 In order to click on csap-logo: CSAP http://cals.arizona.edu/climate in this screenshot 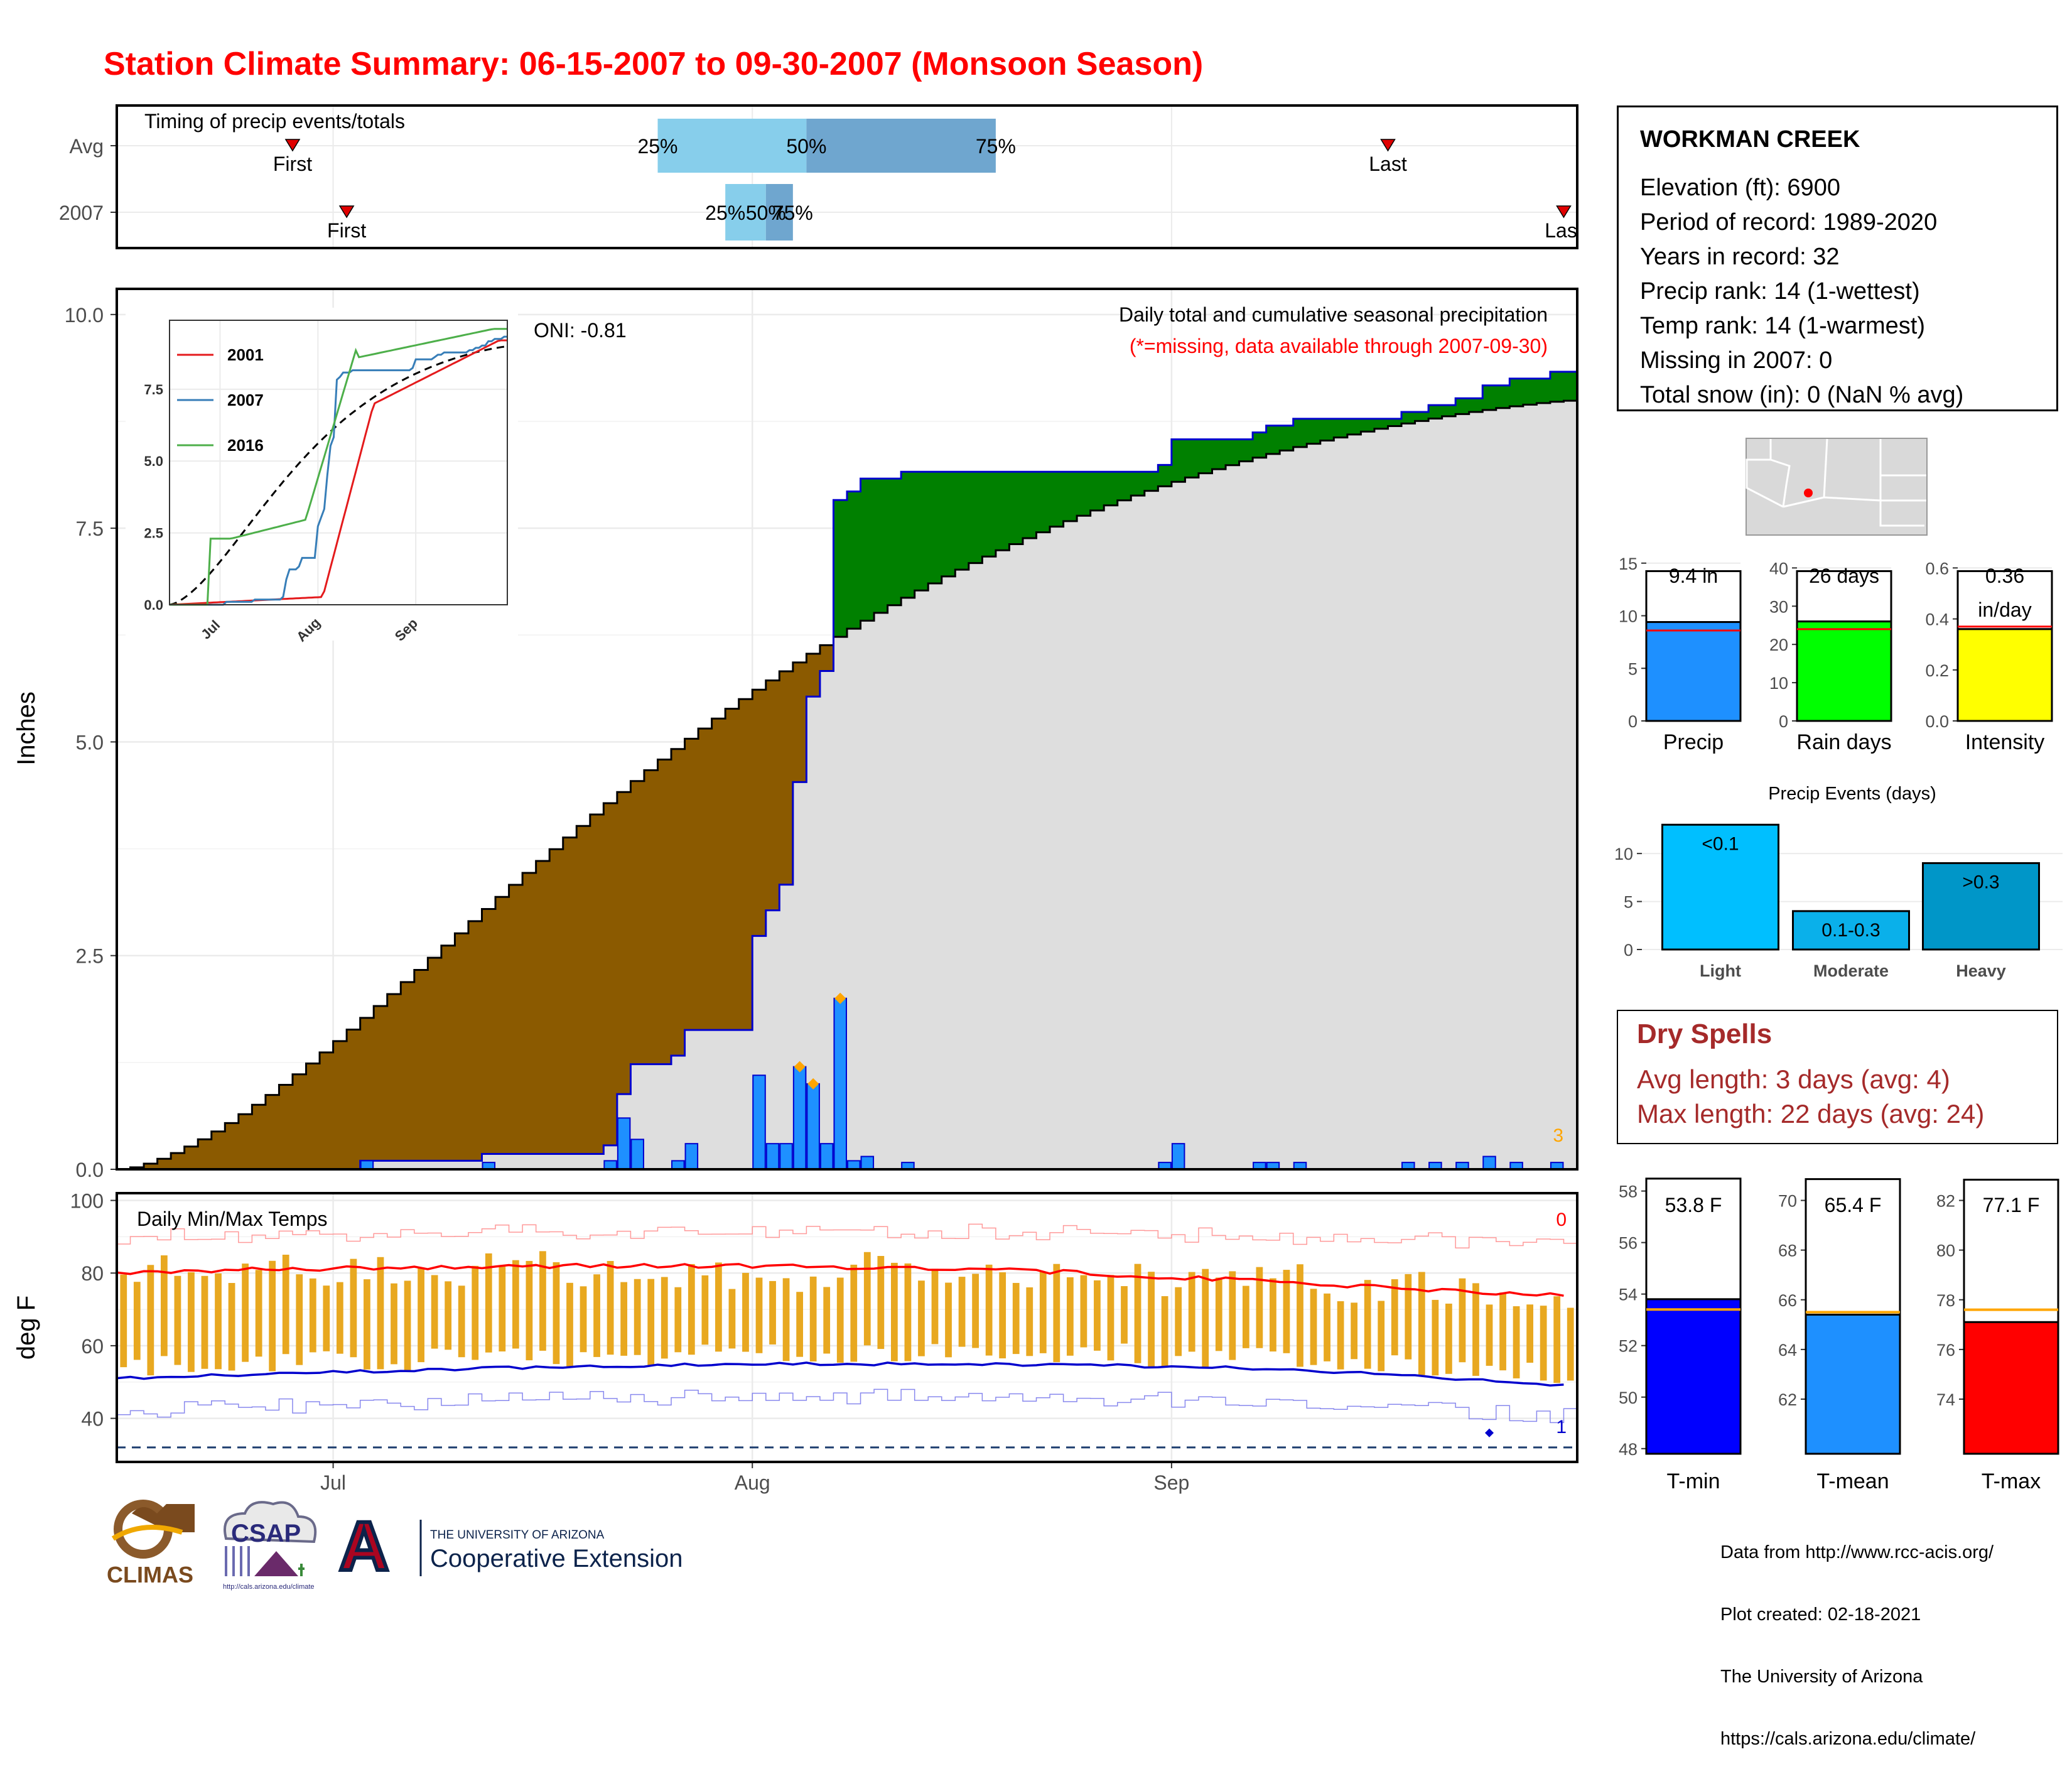, I will do `click(270, 1546)`.